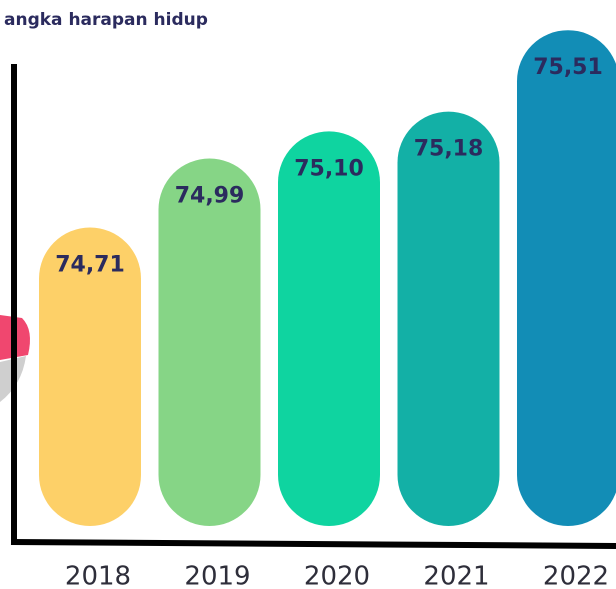 The image size is (616, 589). Describe the element at coordinates (106, 20) in the screenshot. I see `chart-title: angka harapan hidup` at that location.